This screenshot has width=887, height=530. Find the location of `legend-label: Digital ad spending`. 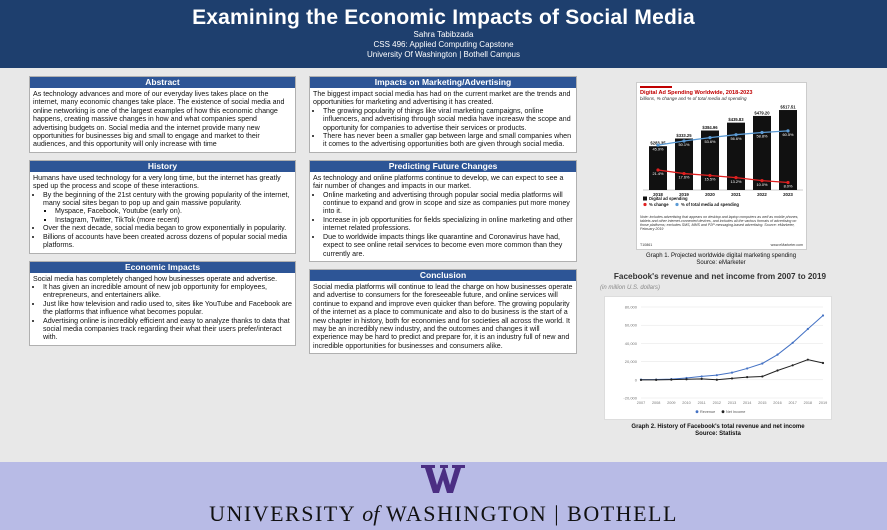

legend-label: Digital ad spending is located at coordinates (668, 198).